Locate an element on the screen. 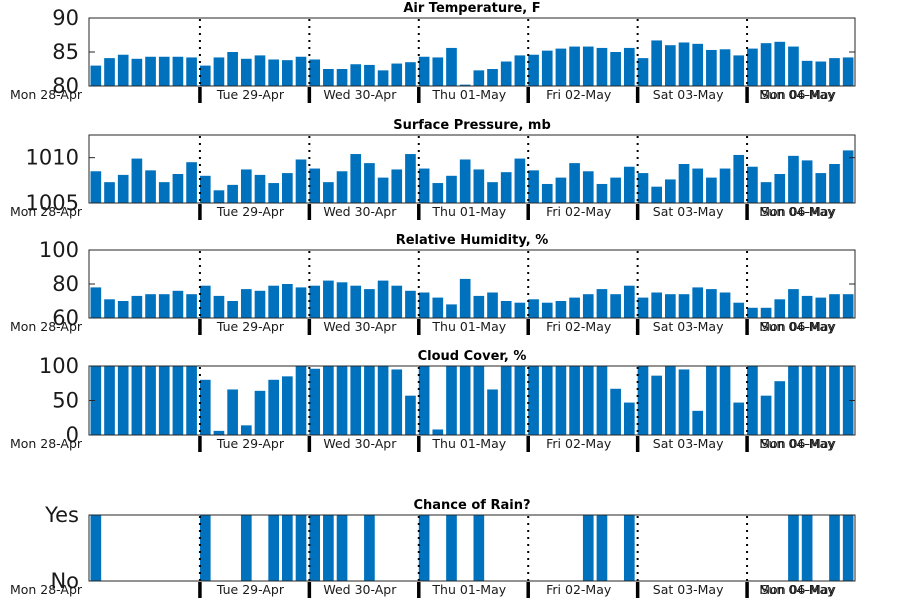  y-tick-label: 80 is located at coordinates (65, 284).